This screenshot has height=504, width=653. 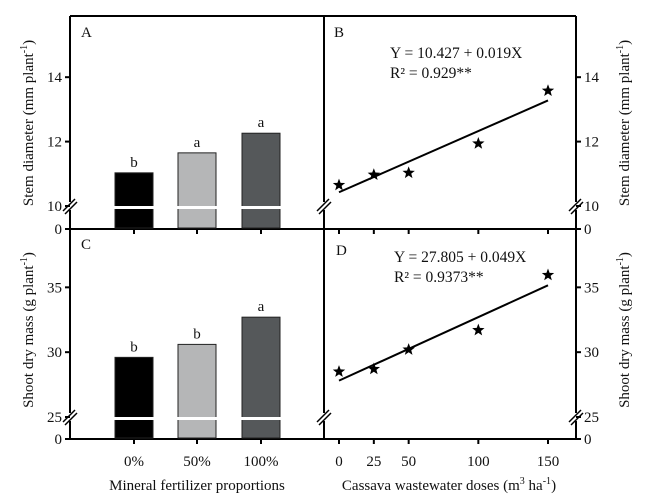 What do you see at coordinates (197, 486) in the screenshot?
I see `x-axis-title-left: Mineral fertilizer proportions` at bounding box center [197, 486].